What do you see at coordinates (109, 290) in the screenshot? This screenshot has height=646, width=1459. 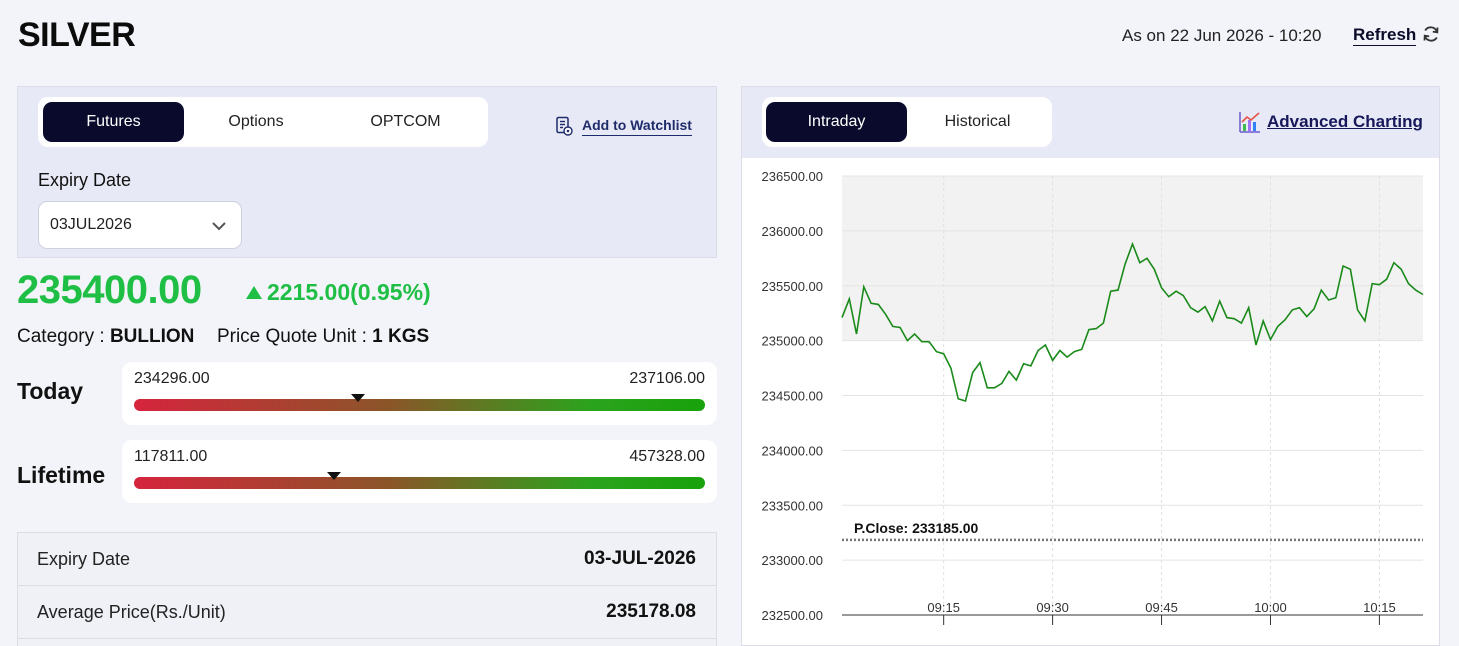 I see `last-price: 235400.00` at bounding box center [109, 290].